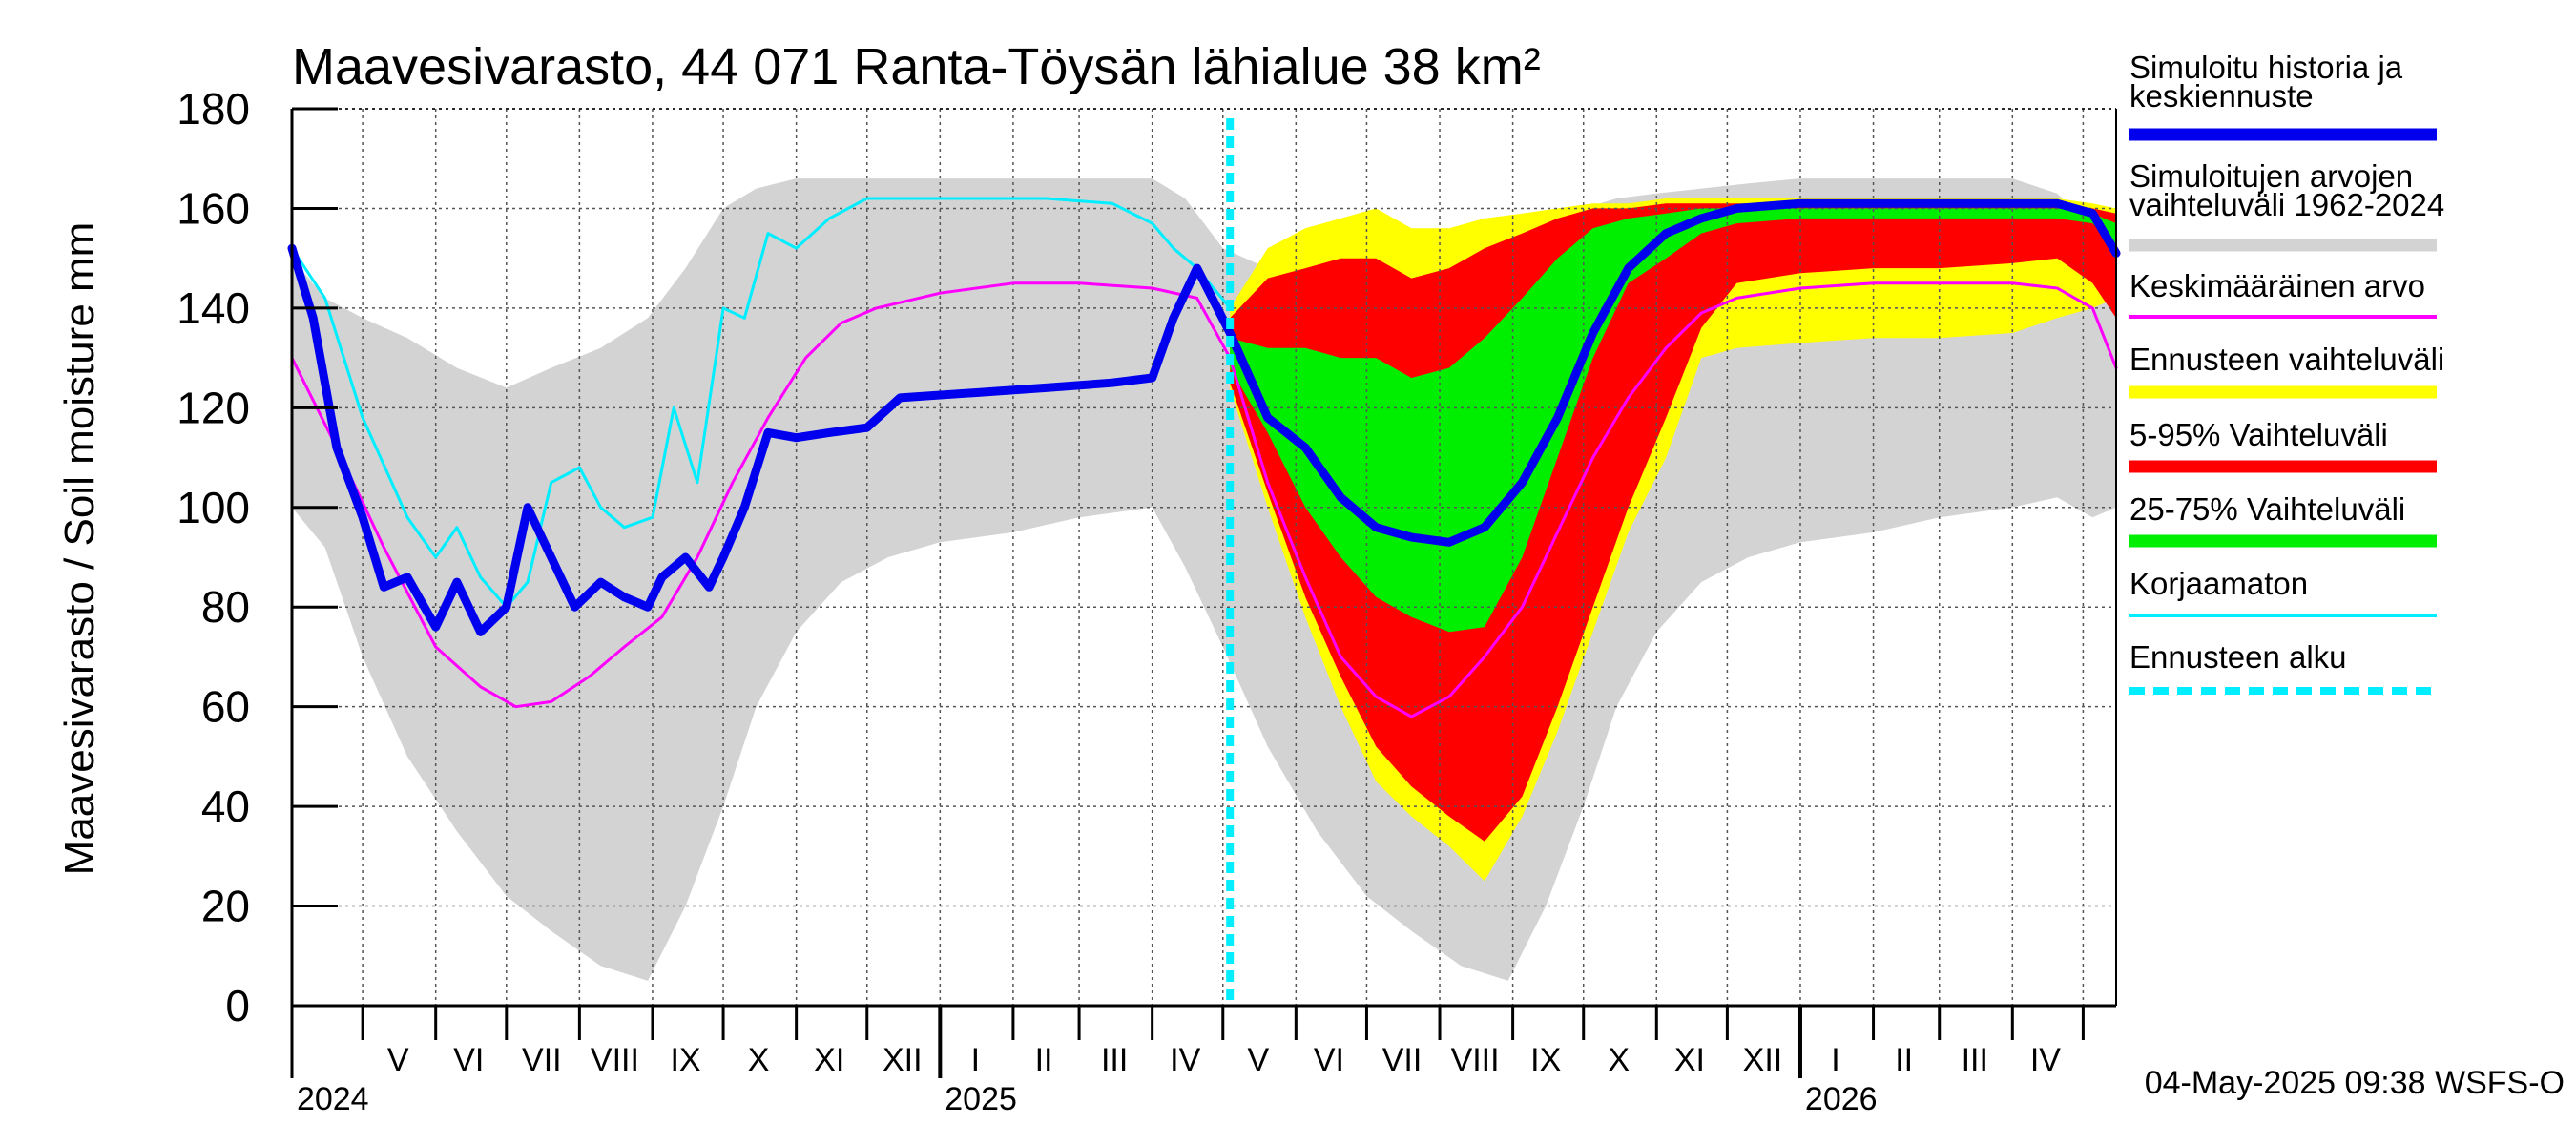  I want to click on y-tick-label: 40, so click(225, 806).